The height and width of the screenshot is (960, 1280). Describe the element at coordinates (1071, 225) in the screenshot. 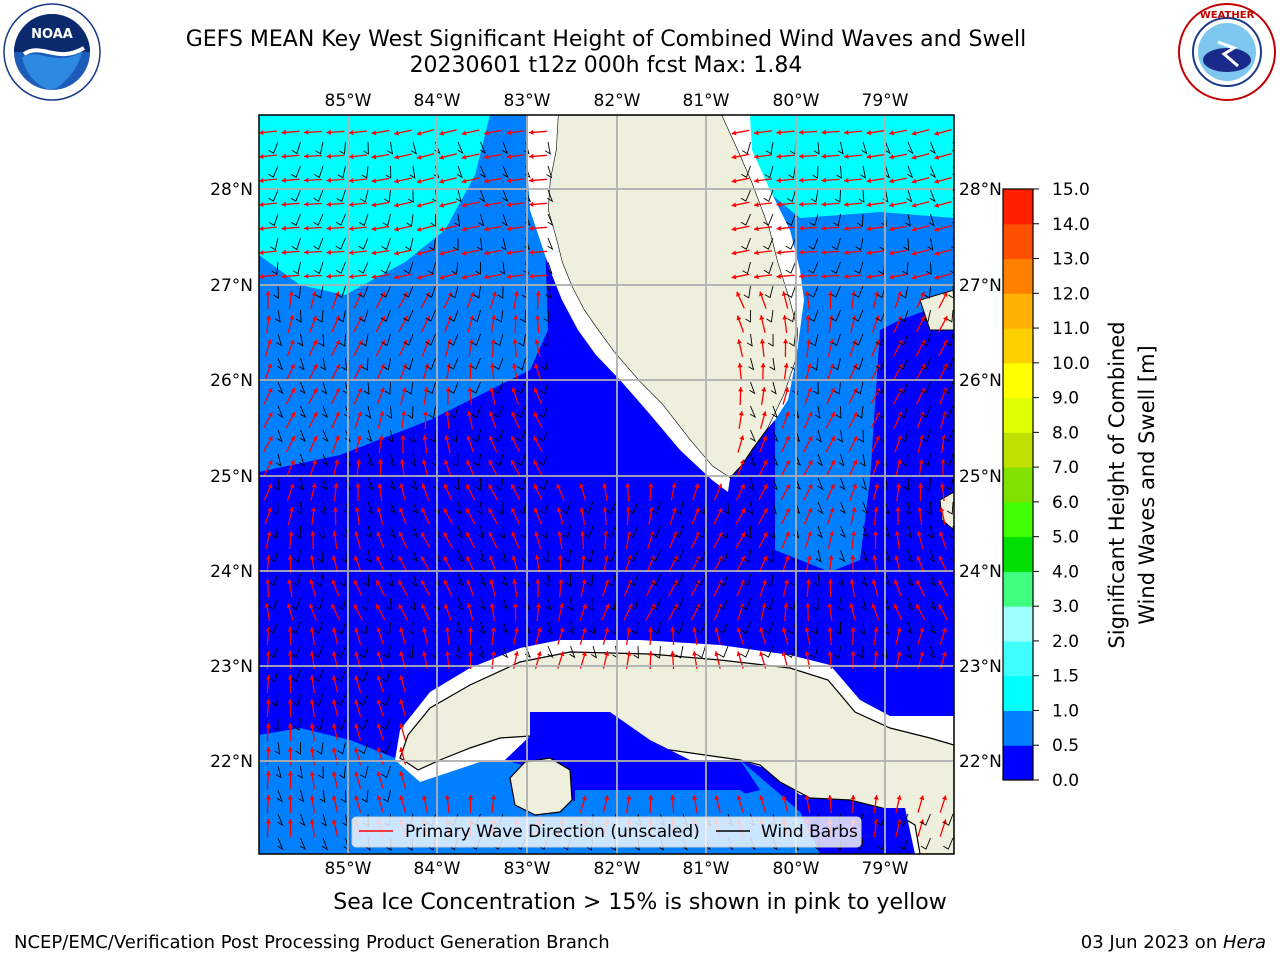

I see `colorbar-tick-label: 14.0` at that location.